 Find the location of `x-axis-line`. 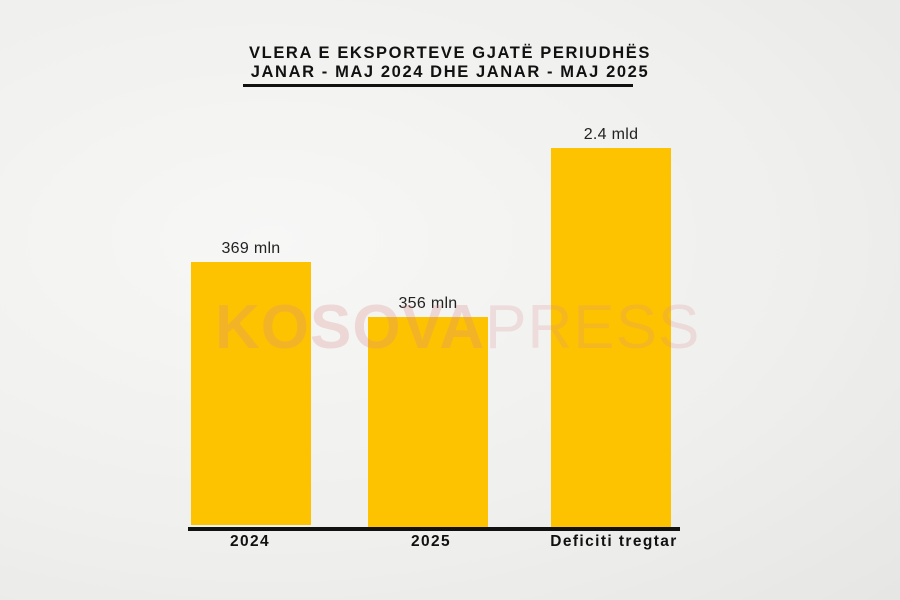

x-axis-line is located at coordinates (434, 529).